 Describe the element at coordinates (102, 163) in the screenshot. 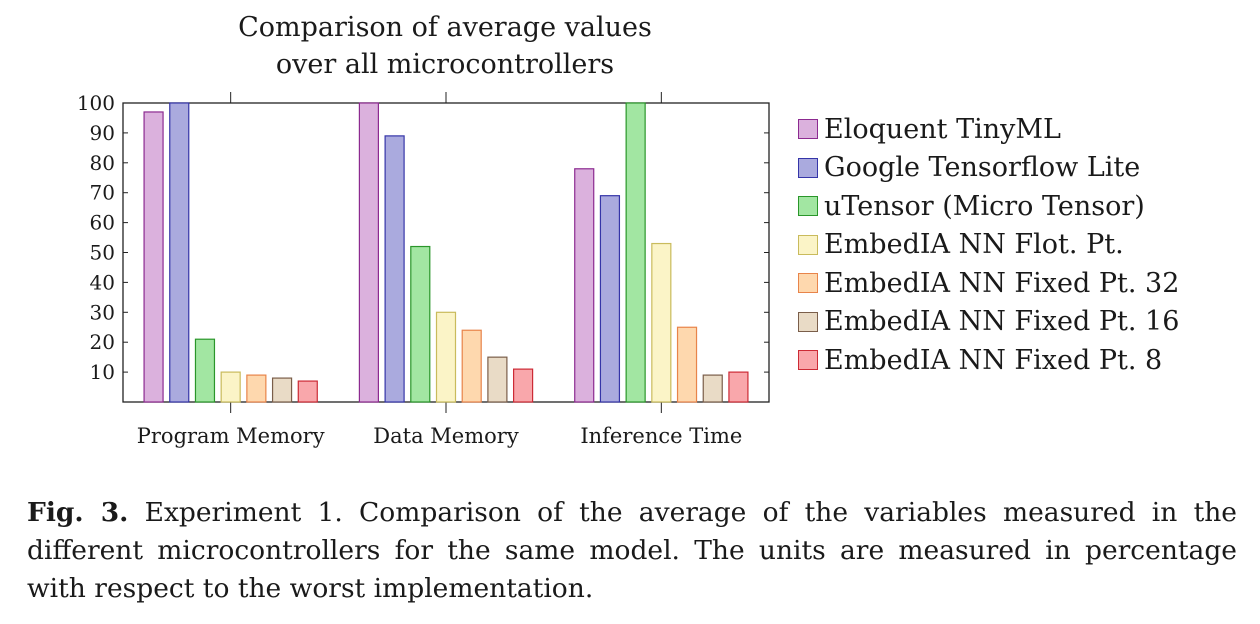

I see `y-tick-label: 80` at that location.